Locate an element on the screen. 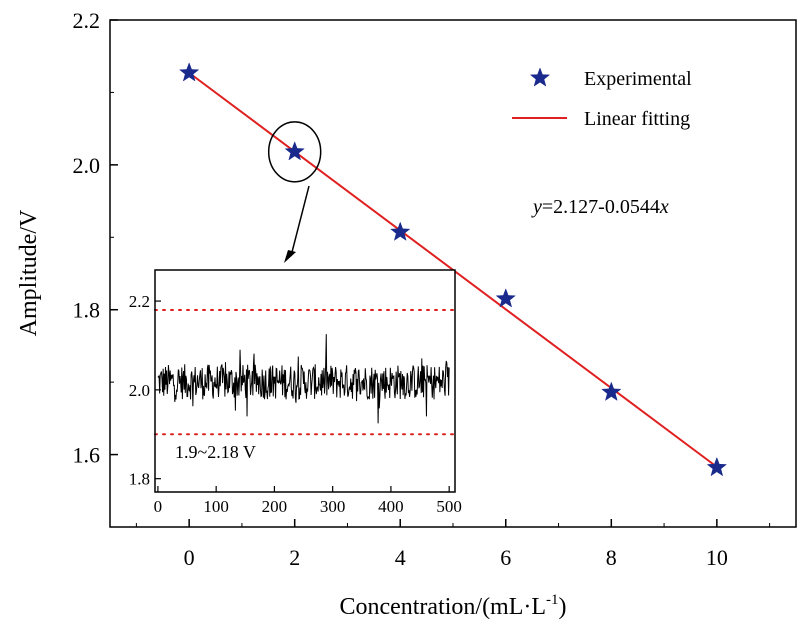 The width and height of the screenshot is (800, 625). inset-x-tick-label: 200 is located at coordinates (275, 506).